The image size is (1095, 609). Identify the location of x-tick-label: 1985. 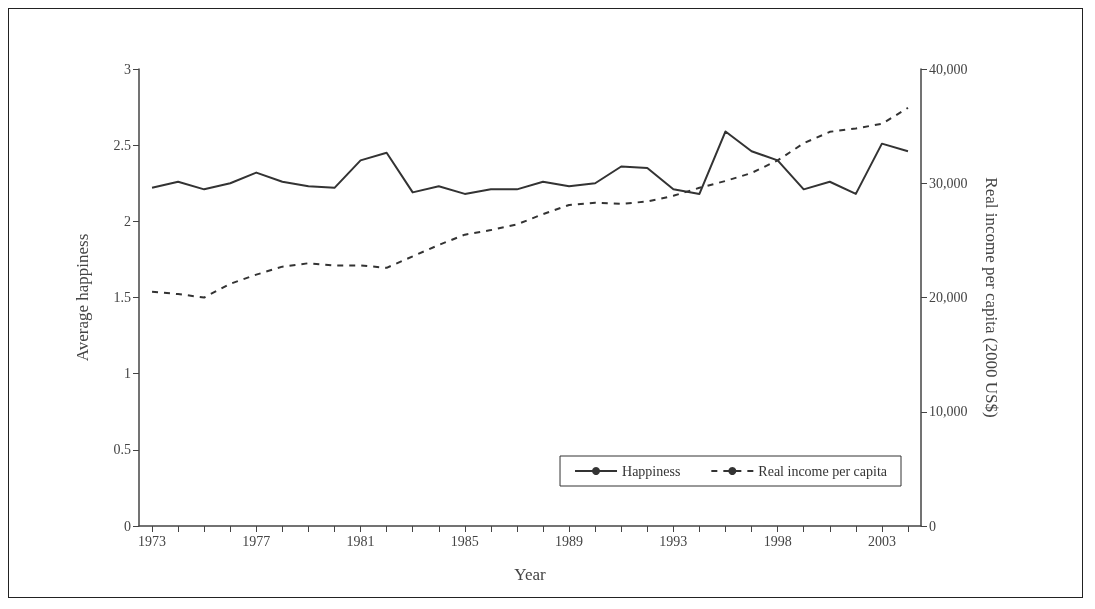
(464, 541).